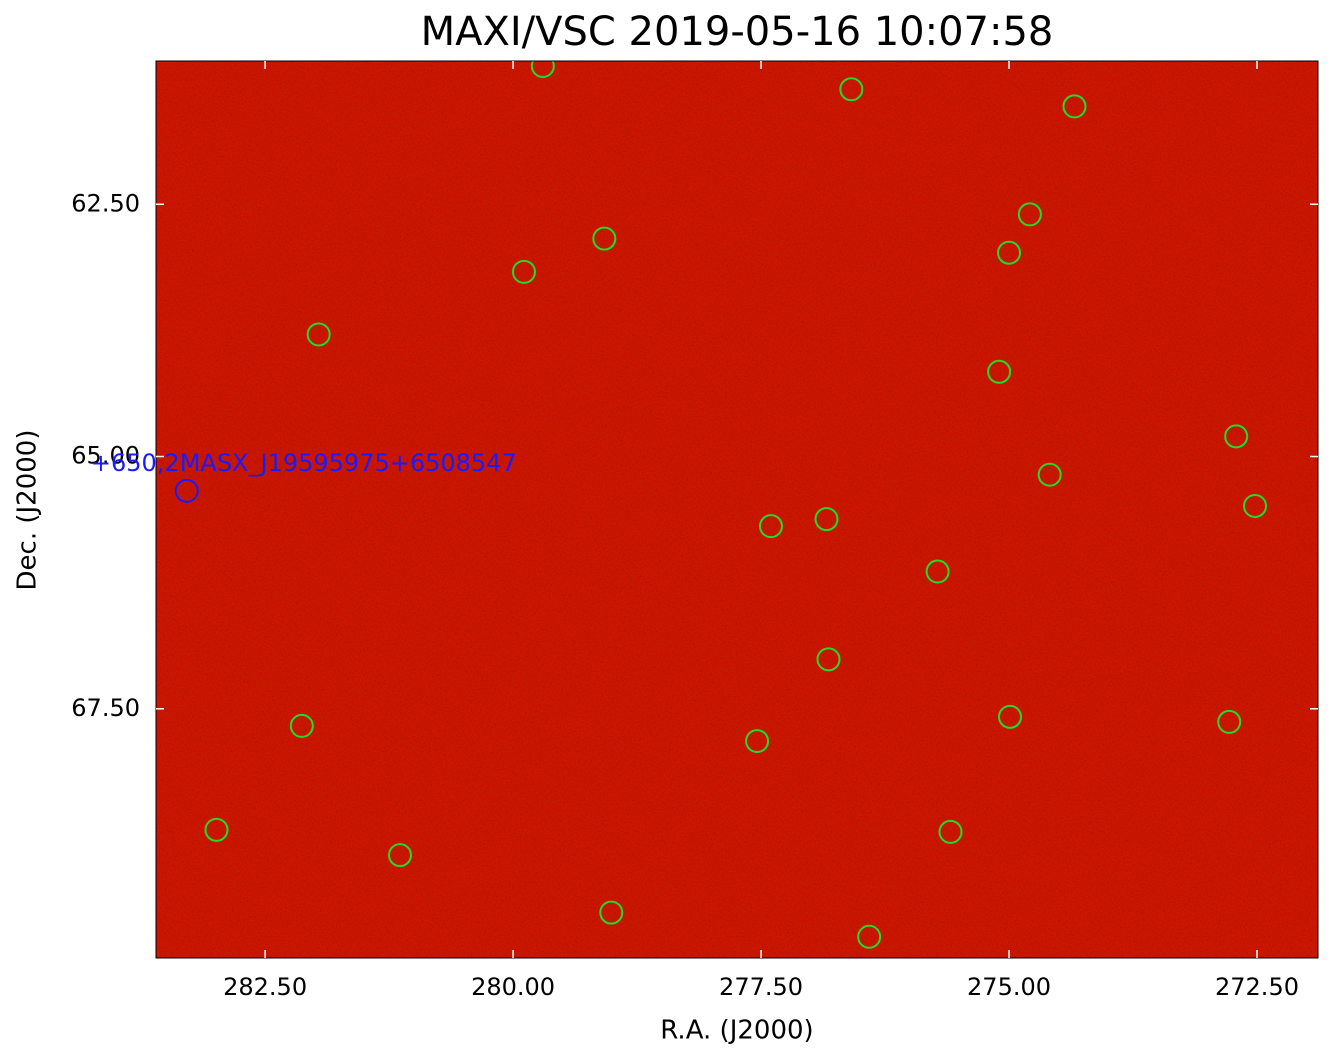 The width and height of the screenshot is (1333, 1061). Describe the element at coordinates (1009, 987) in the screenshot. I see `x-tick-label: 275.00` at that location.